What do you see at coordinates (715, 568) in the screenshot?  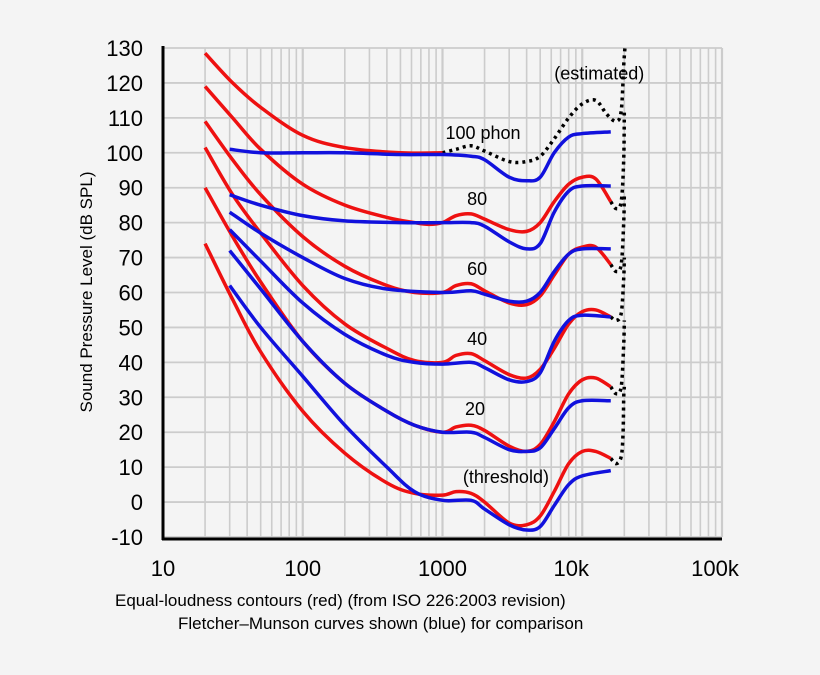 I see `x-tick-label: 100k` at bounding box center [715, 568].